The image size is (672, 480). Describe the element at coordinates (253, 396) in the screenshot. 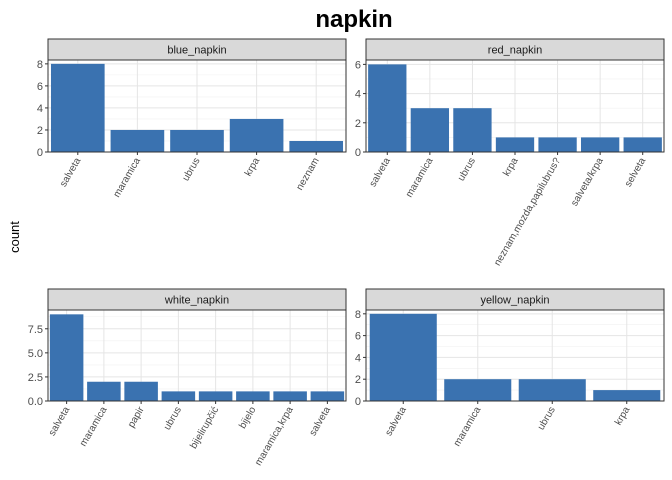

I see `bar-bijelo` at that location.